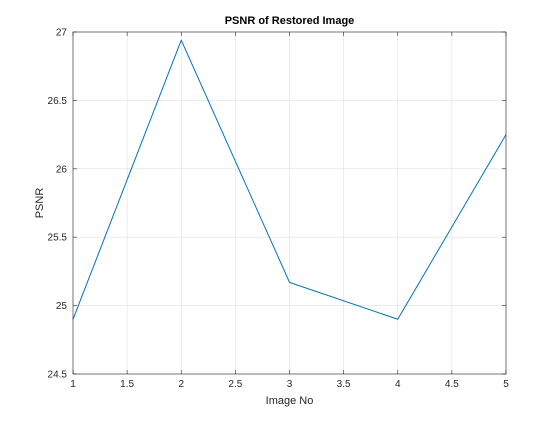 This screenshot has width=560, height=425. What do you see at coordinates (127, 384) in the screenshot?
I see `x-tick-label: 1.5` at bounding box center [127, 384].